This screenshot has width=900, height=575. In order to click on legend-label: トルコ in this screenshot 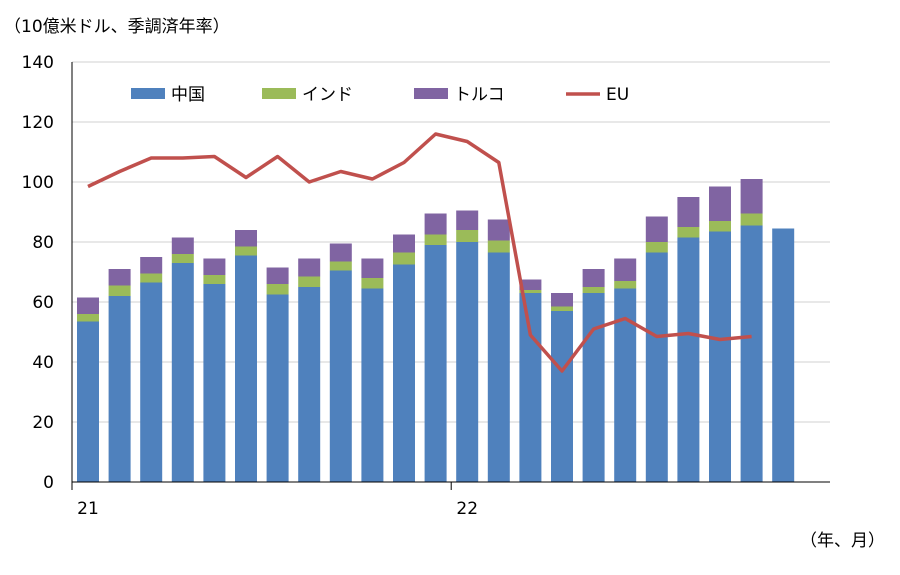, I will do `click(479, 95)`.